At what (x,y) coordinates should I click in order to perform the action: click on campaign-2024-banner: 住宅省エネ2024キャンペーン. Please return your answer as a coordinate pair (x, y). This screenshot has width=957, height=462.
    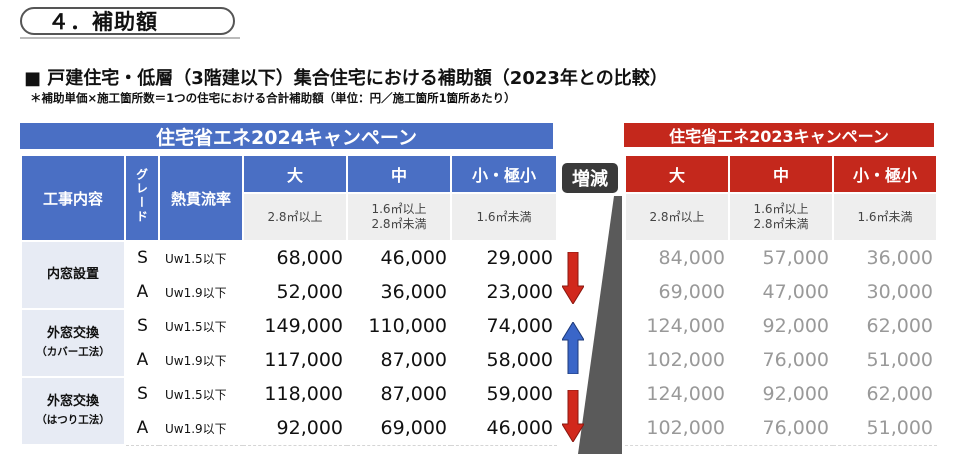
    Looking at the image, I should click on (286, 136).